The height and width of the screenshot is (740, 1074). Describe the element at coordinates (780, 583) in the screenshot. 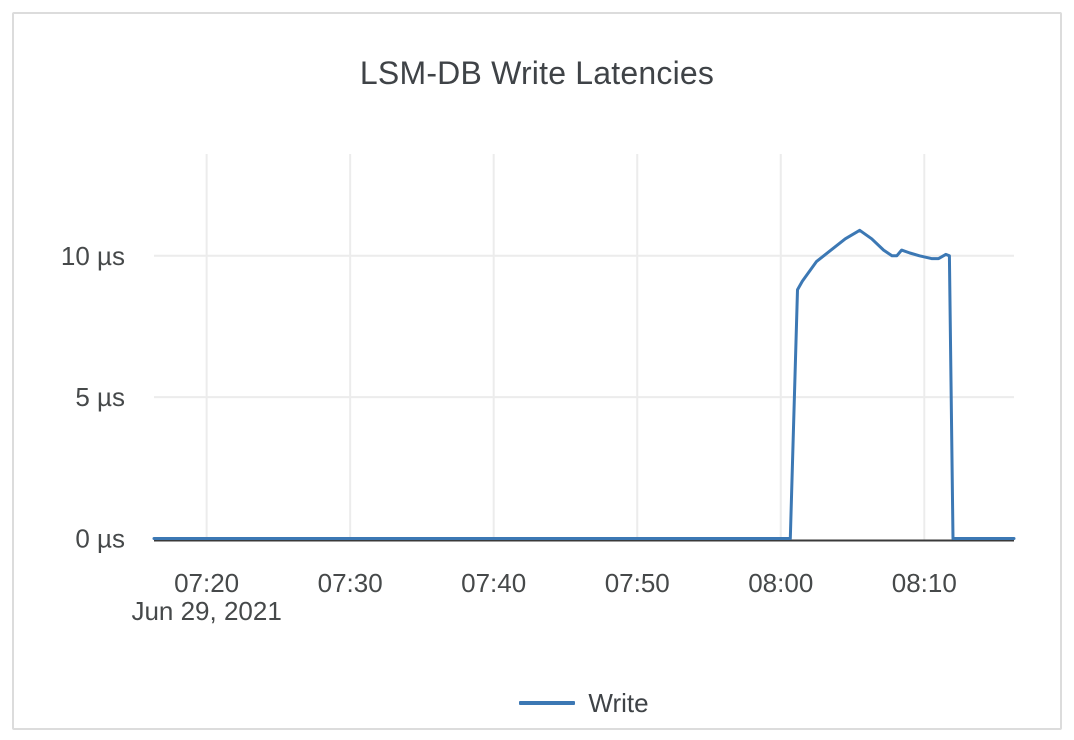

I see `x-tick-label: 08:00` at that location.